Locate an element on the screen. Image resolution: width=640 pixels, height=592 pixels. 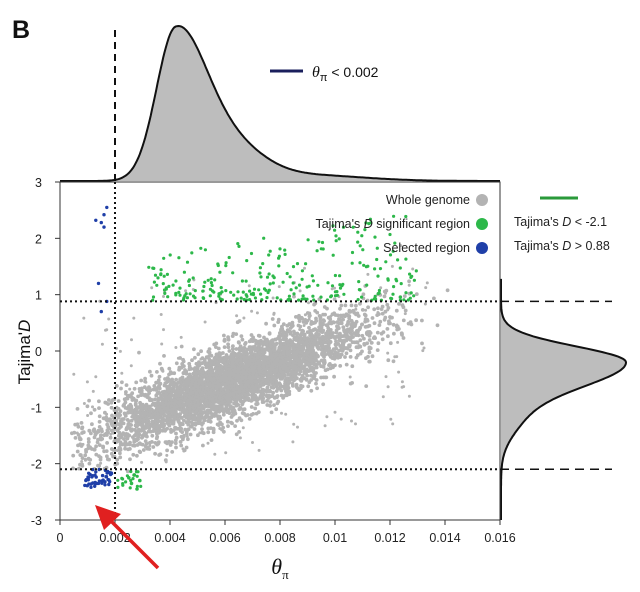
x-tick-label: 0.016 is located at coordinates (499, 538).